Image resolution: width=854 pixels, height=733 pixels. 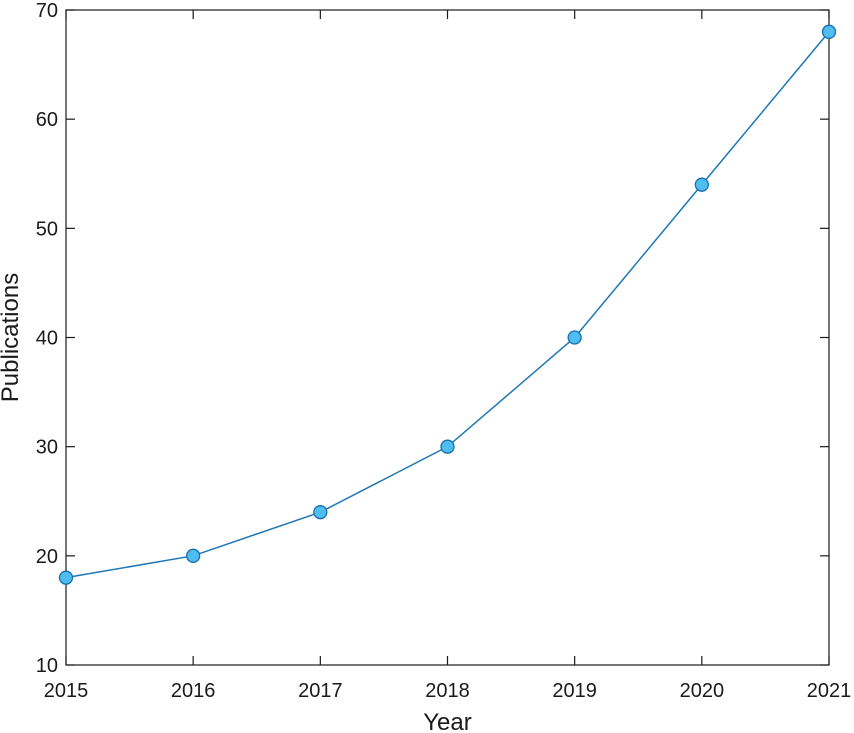 What do you see at coordinates (447, 691) in the screenshot?
I see `x-tick-label: 2018` at bounding box center [447, 691].